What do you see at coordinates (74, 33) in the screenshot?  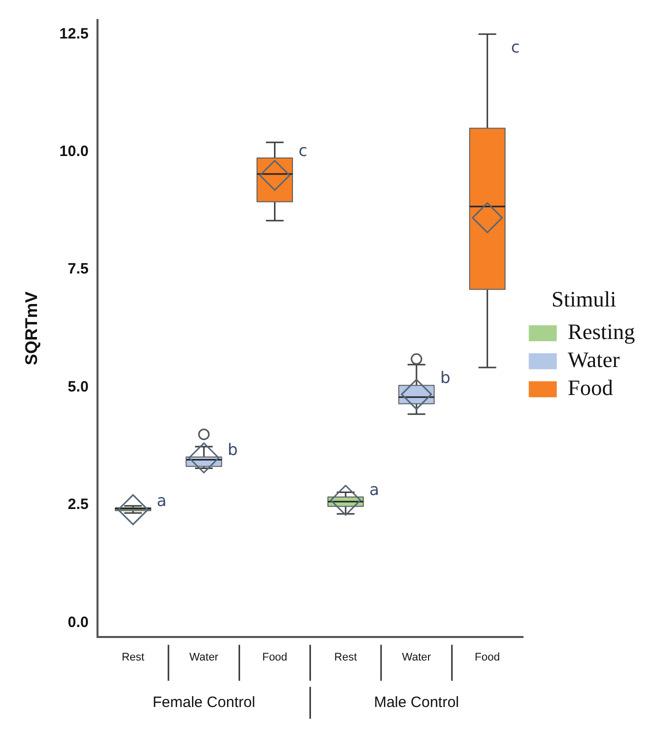 I see `y-tick-label: 12.5` at bounding box center [74, 33].